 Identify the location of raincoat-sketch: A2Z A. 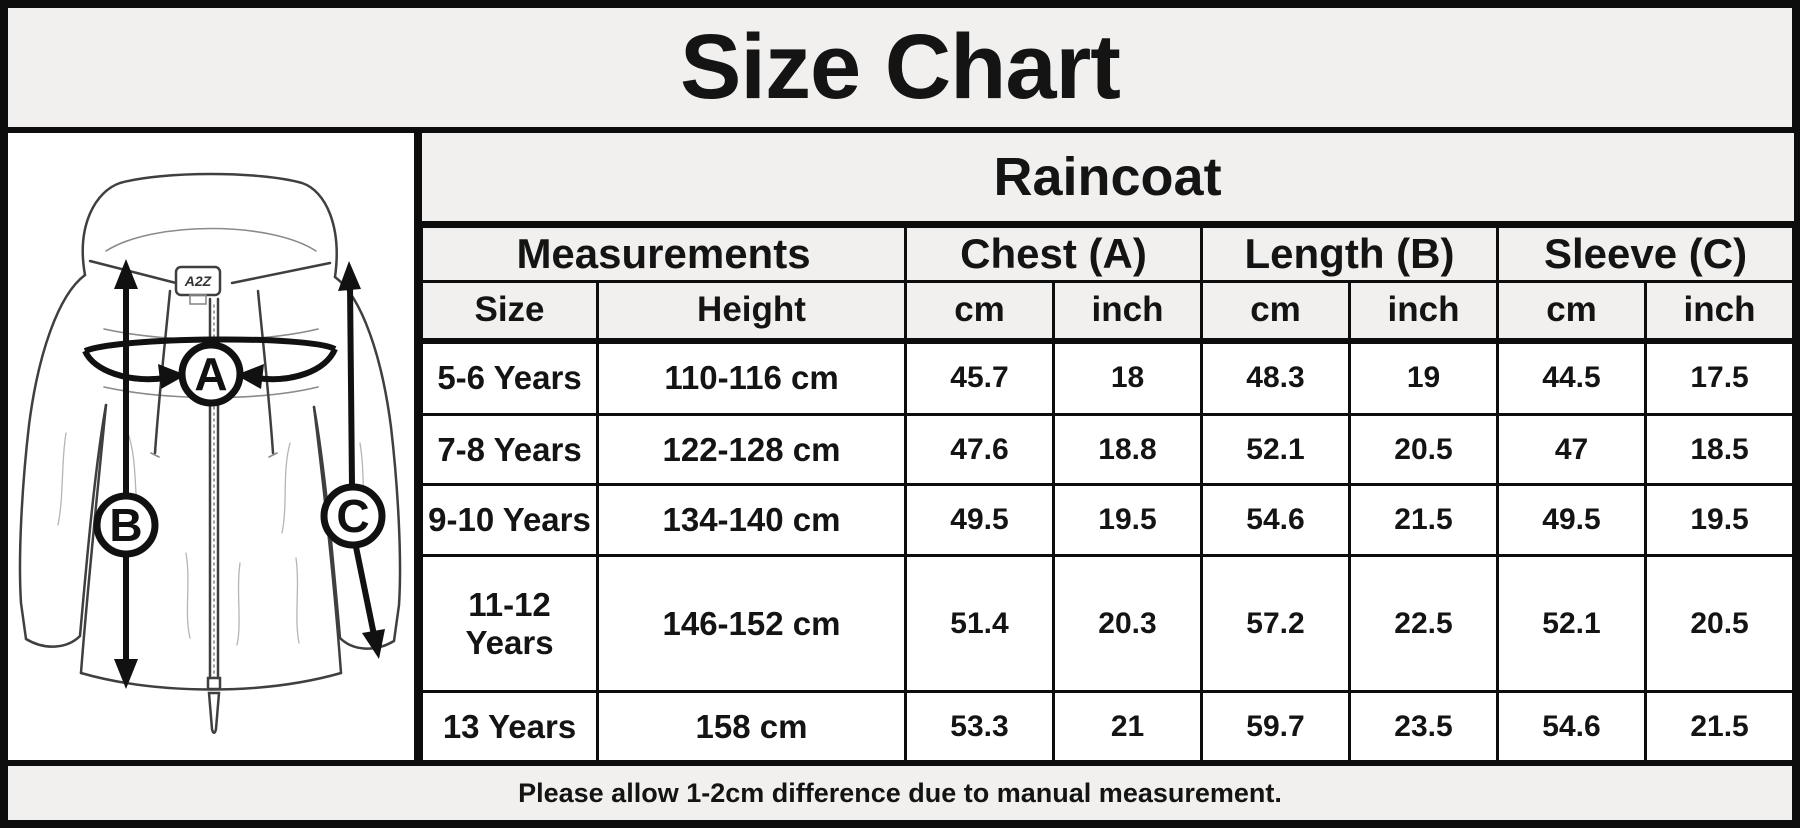
(210, 453).